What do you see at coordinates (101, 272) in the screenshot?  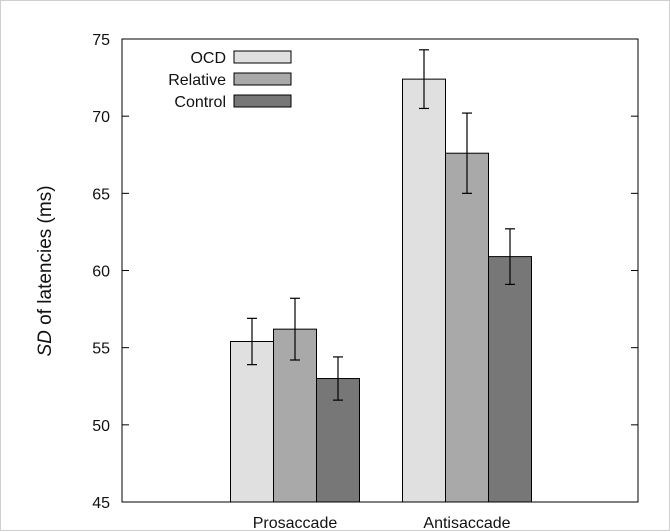 I see `y-tick-label-60: 60` at bounding box center [101, 272].